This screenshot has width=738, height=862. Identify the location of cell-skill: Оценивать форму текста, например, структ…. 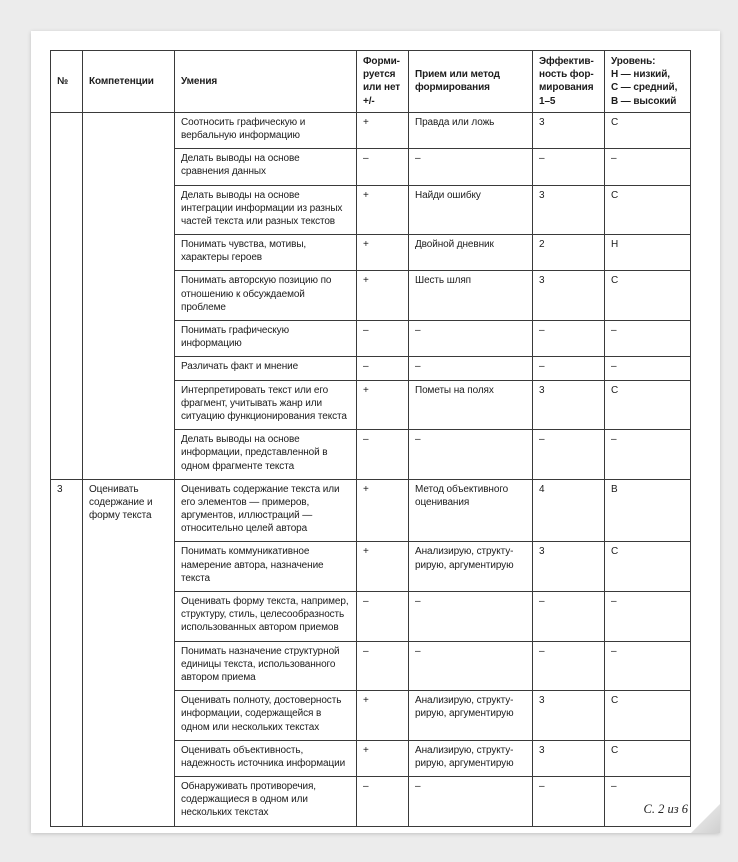
(265, 616).